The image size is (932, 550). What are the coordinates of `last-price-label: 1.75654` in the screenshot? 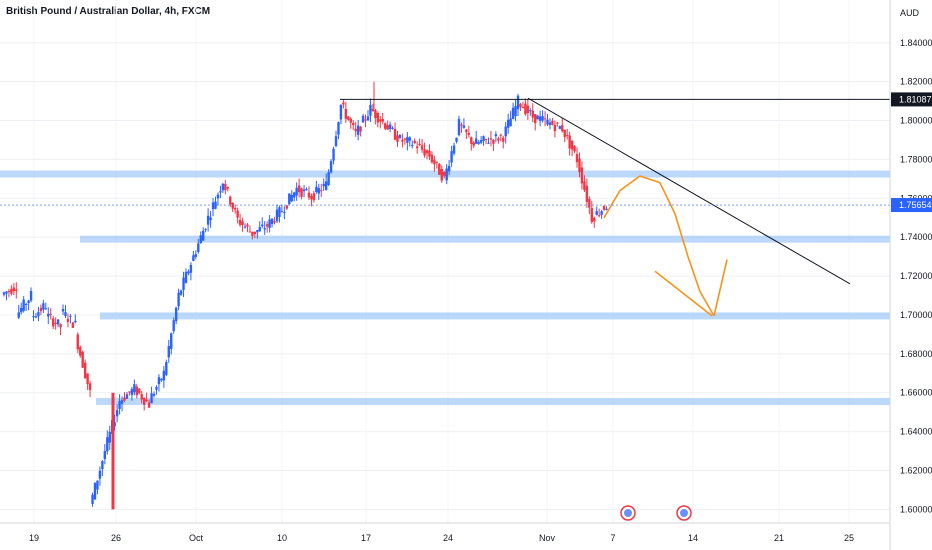 It's located at (915, 205).